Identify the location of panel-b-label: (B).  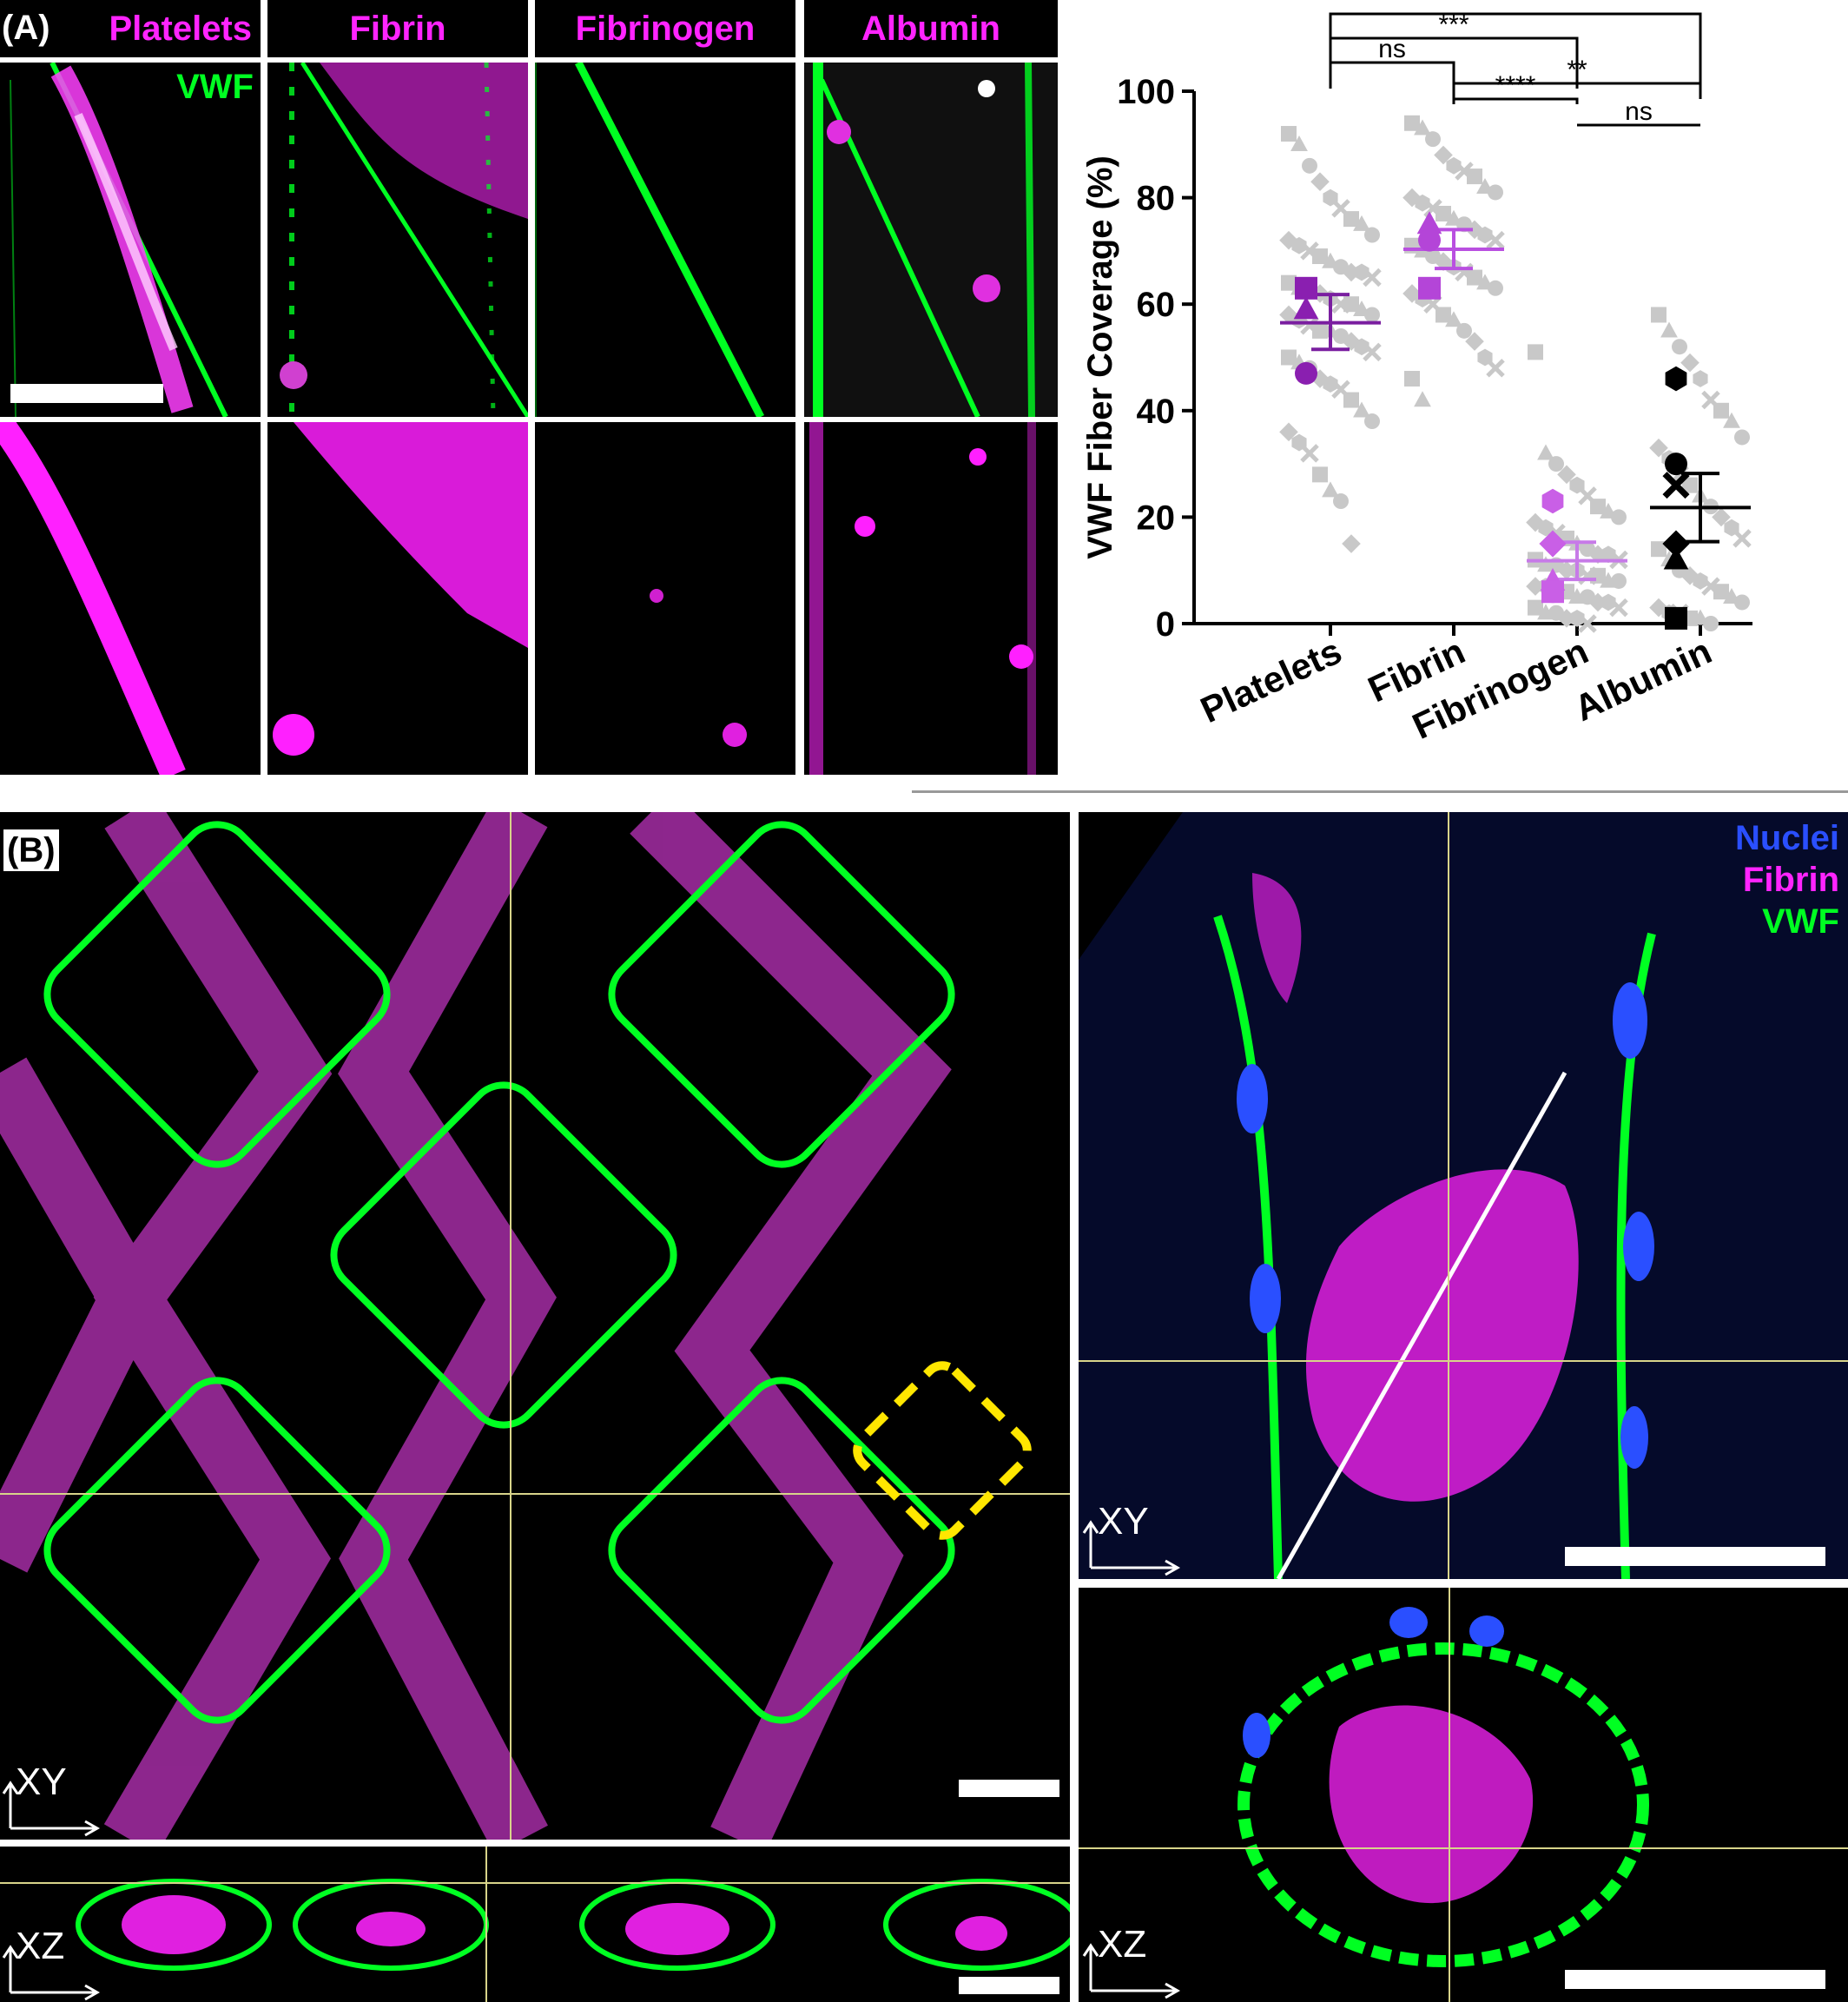
(31, 850).